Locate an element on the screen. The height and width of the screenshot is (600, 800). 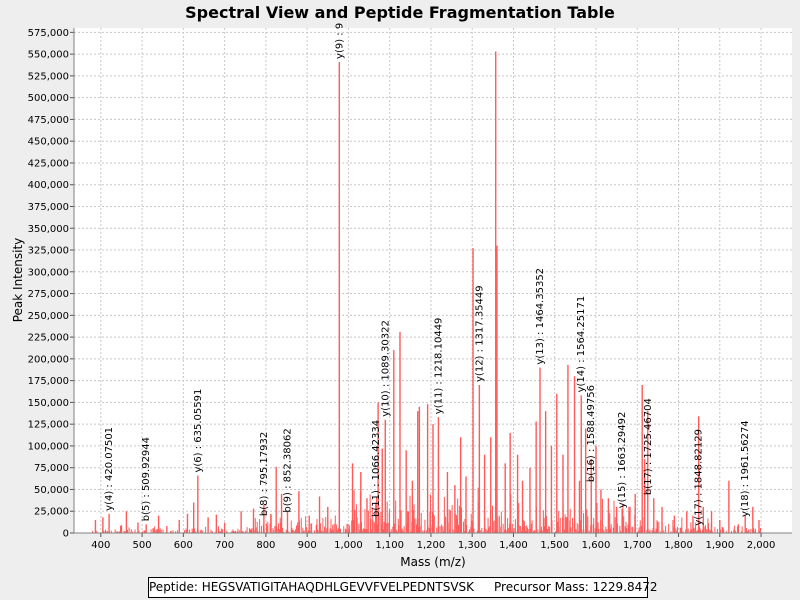
y-tick-label: 275,000 is located at coordinates (48, 294).